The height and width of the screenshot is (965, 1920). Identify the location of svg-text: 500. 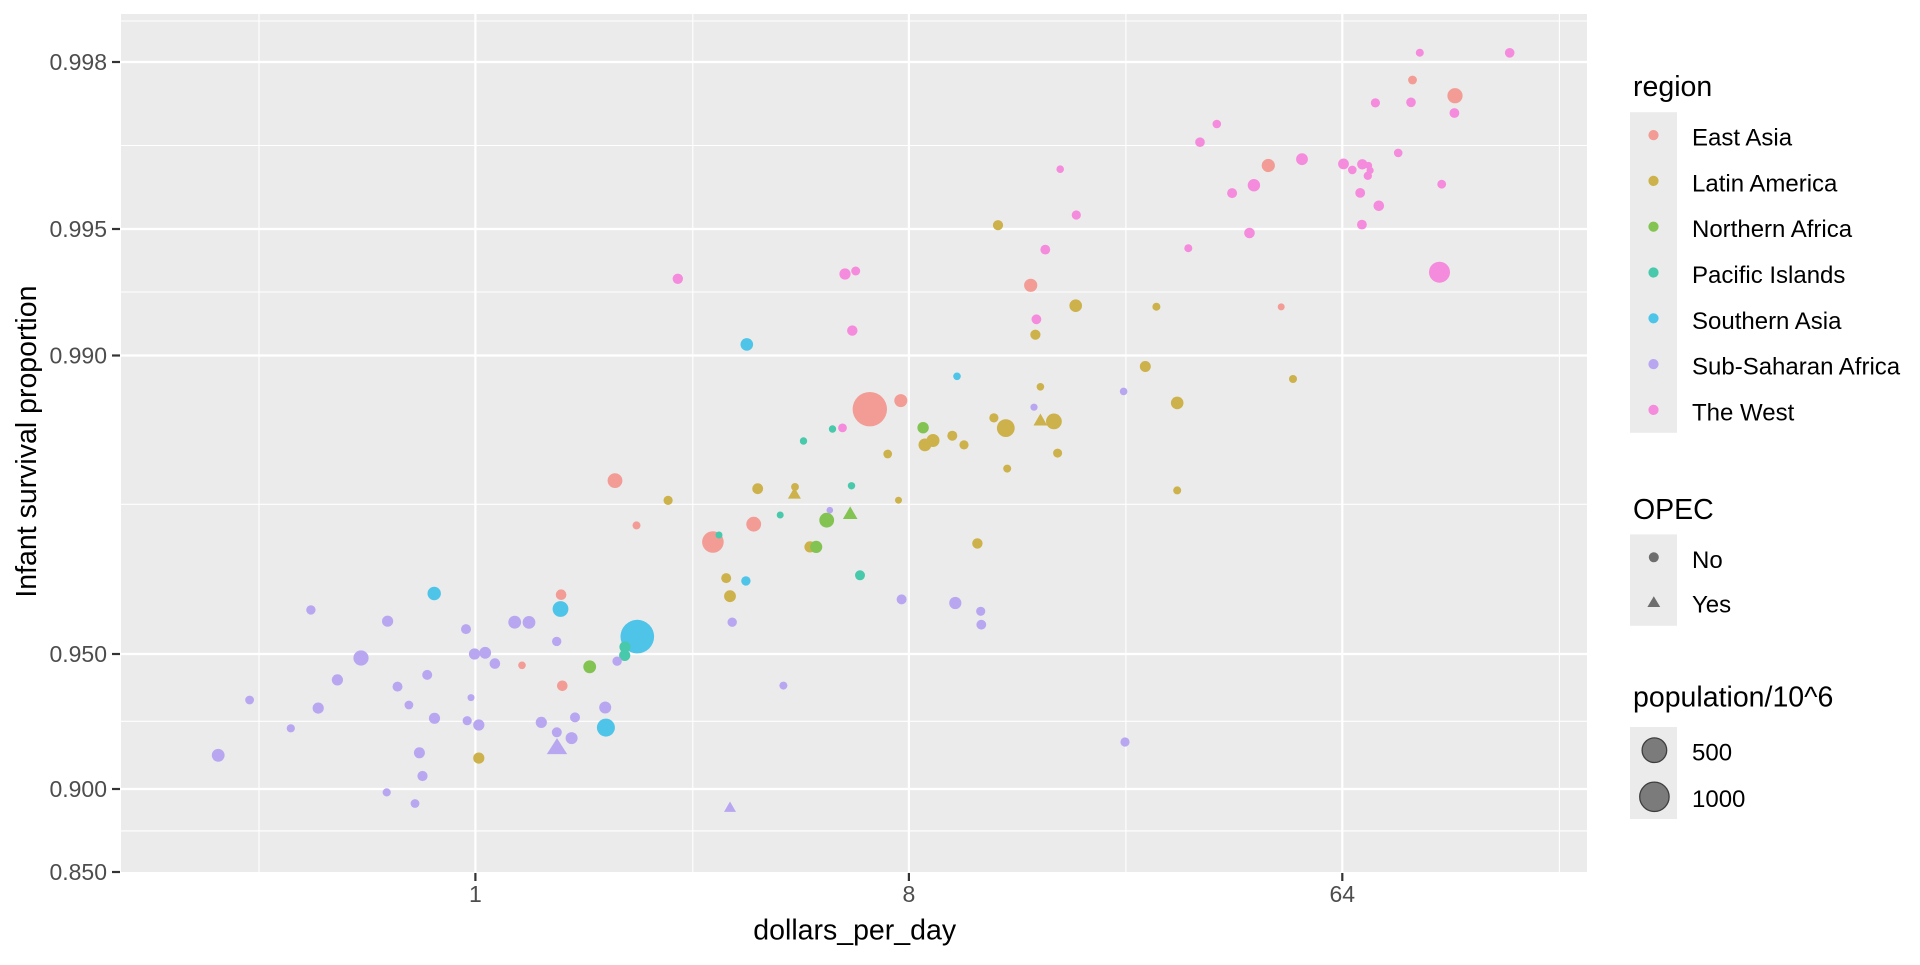
(1712, 752).